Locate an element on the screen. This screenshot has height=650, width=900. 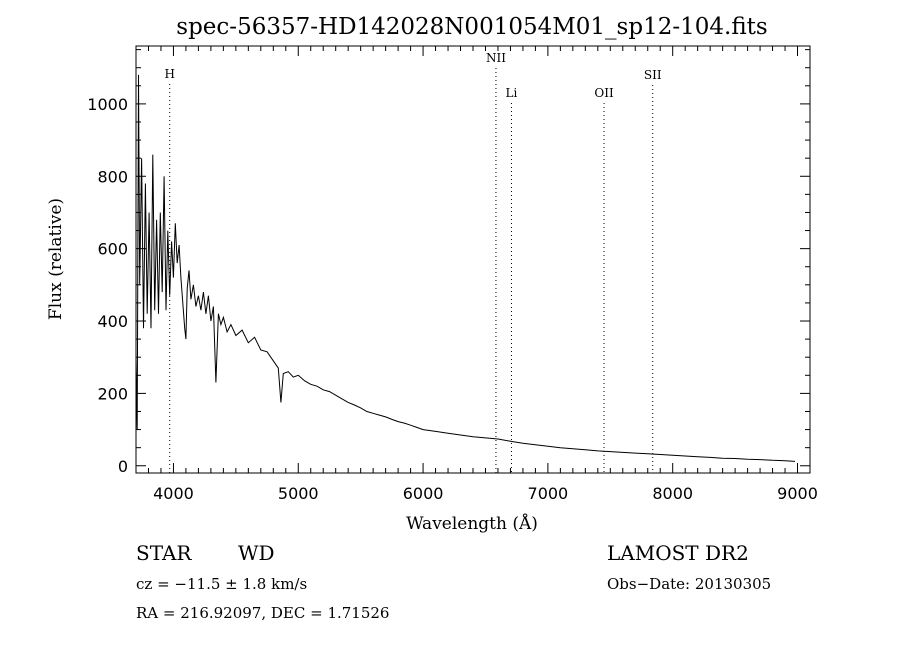
marker-label: OII is located at coordinates (604, 93).